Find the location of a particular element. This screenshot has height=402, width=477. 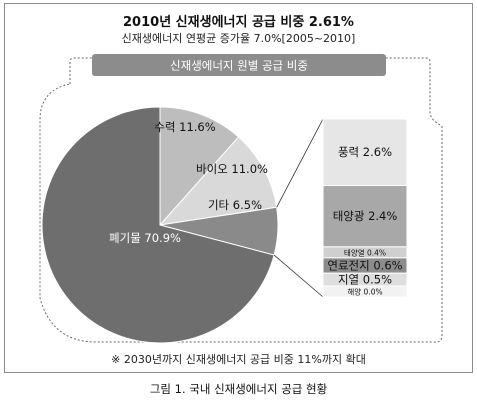

pie-slice-hydro is located at coordinates (199, 166).